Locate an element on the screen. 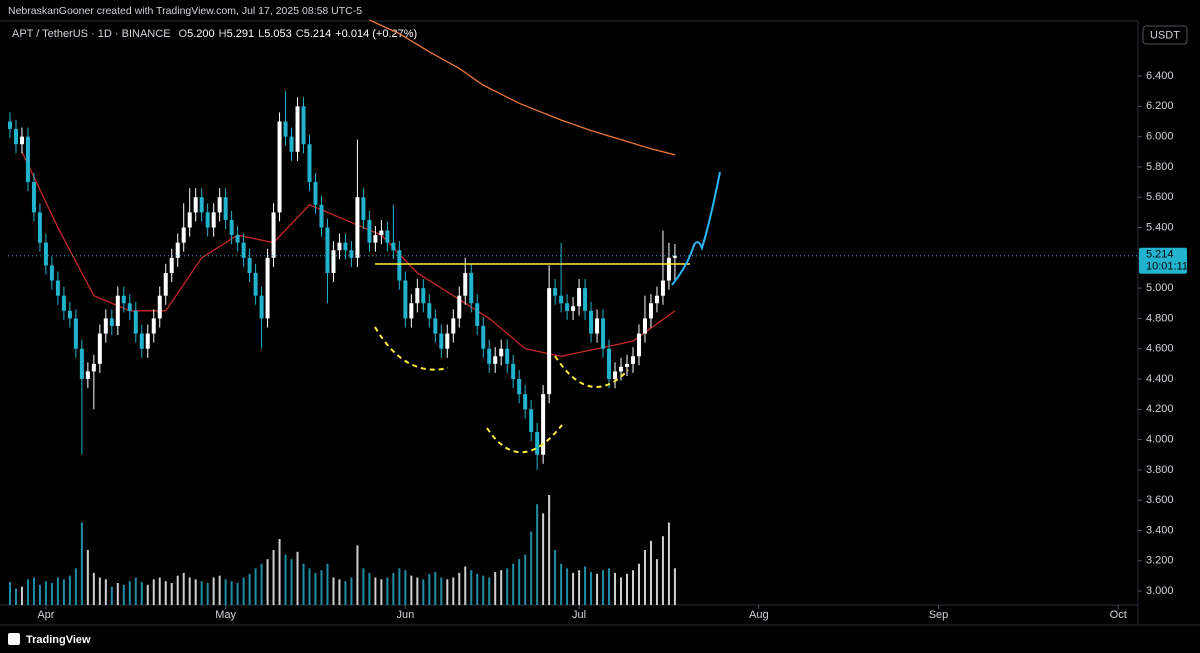  currency: USDT is located at coordinates (1165, 35).